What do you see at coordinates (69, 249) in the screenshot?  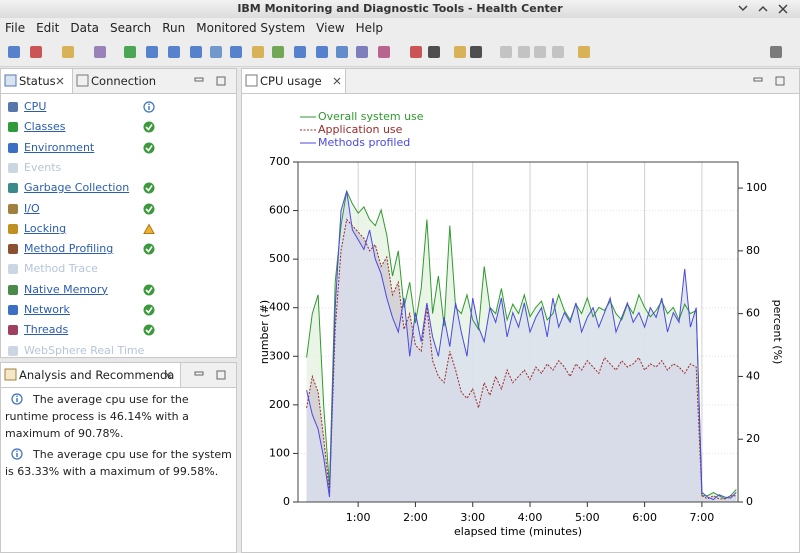 I see `status-label: Method Profiling` at bounding box center [69, 249].